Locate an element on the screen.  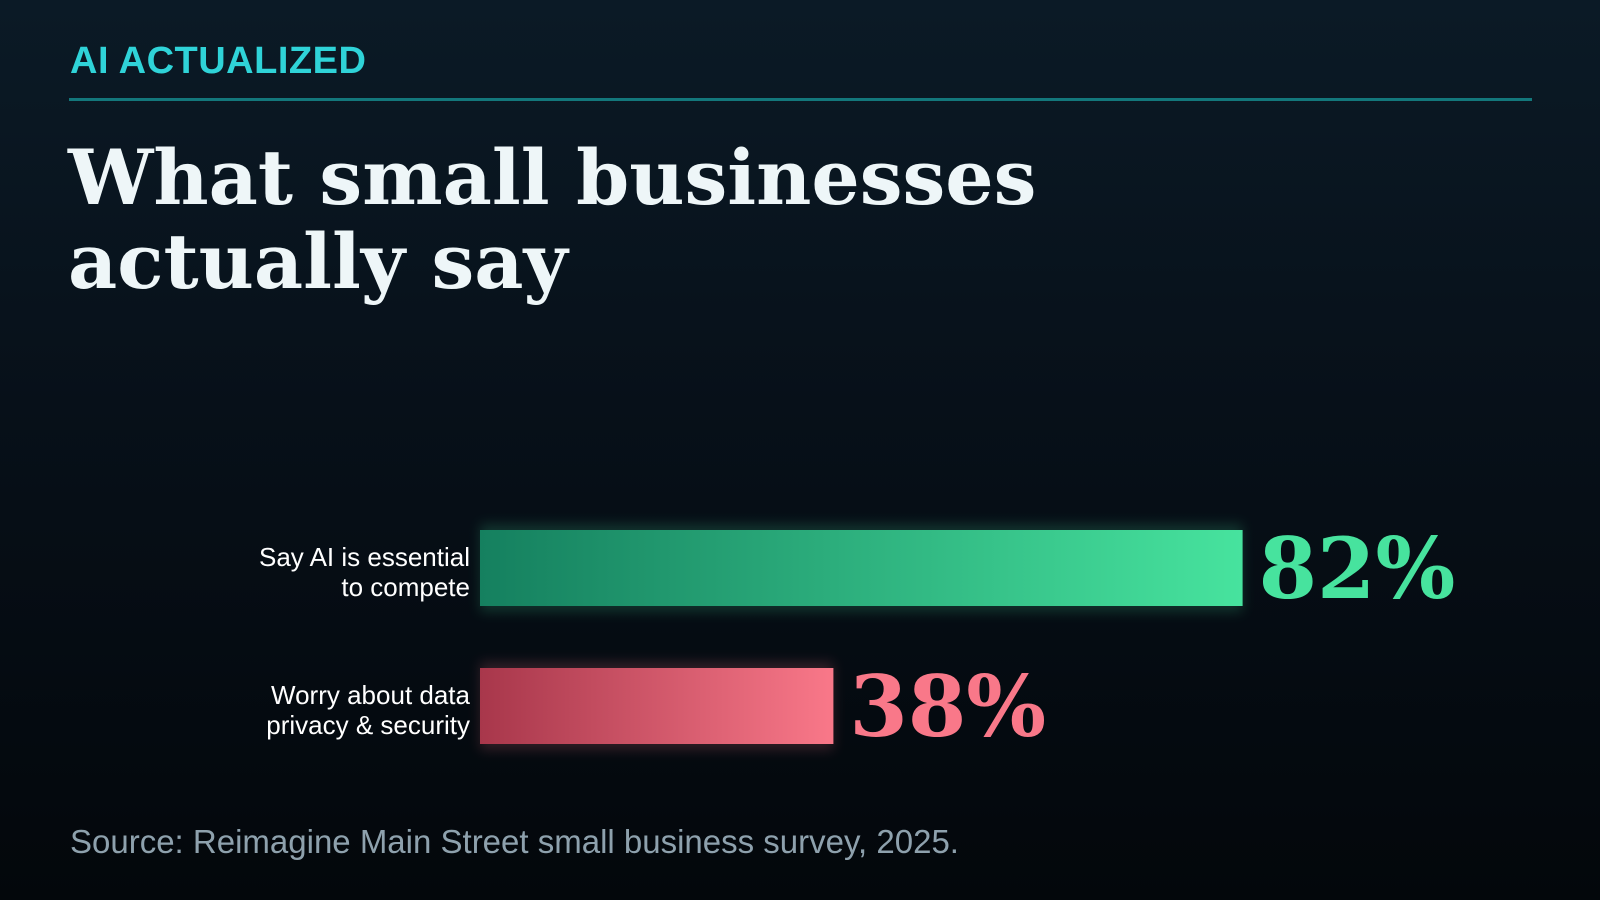
page-title: What small businesses actually say is located at coordinates (668, 220).